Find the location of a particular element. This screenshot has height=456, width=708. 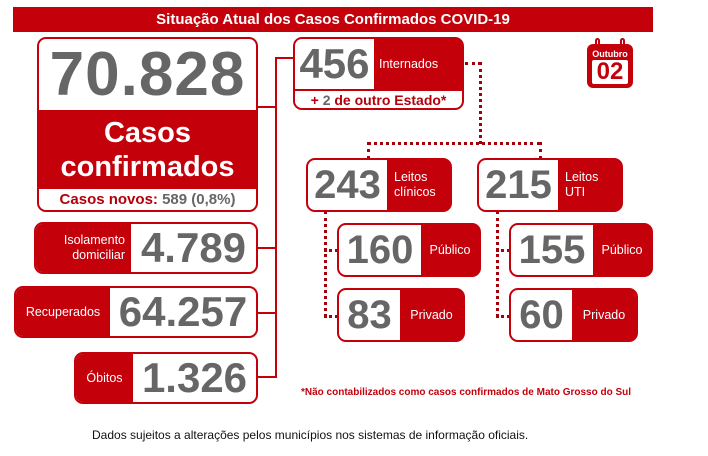

clinical-public-label: Público is located at coordinates (450, 249).